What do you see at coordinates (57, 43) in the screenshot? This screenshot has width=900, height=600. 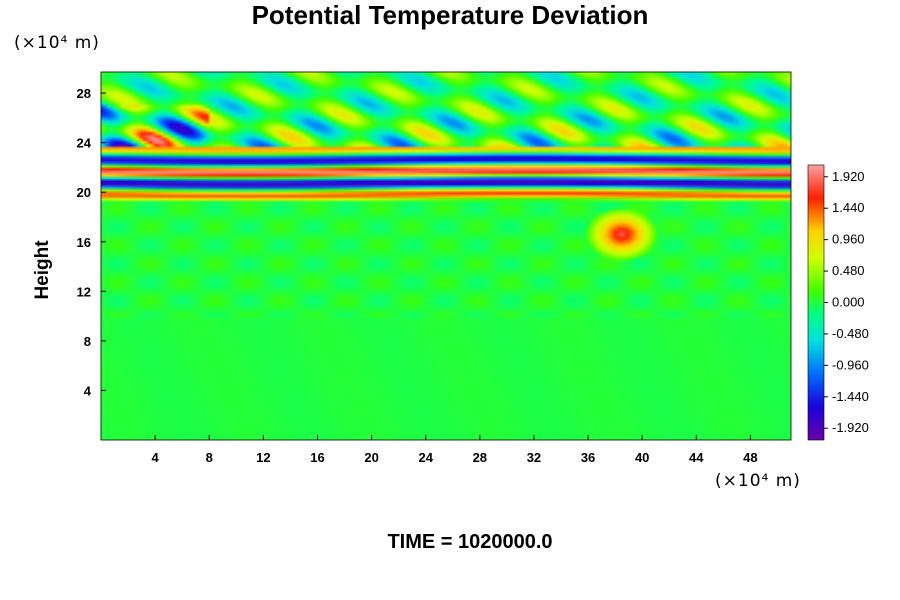 I see `y-unit-label: (×10⁴ m)` at bounding box center [57, 43].